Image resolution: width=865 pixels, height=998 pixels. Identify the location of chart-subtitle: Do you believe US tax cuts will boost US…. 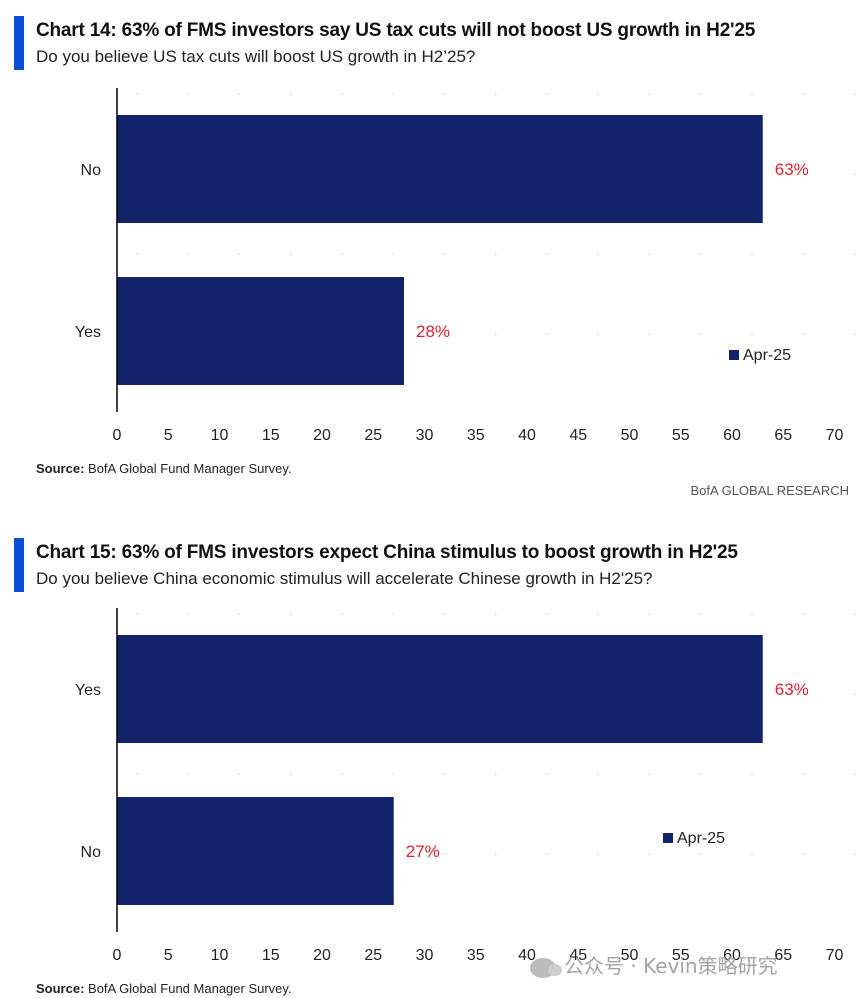
(256, 56).